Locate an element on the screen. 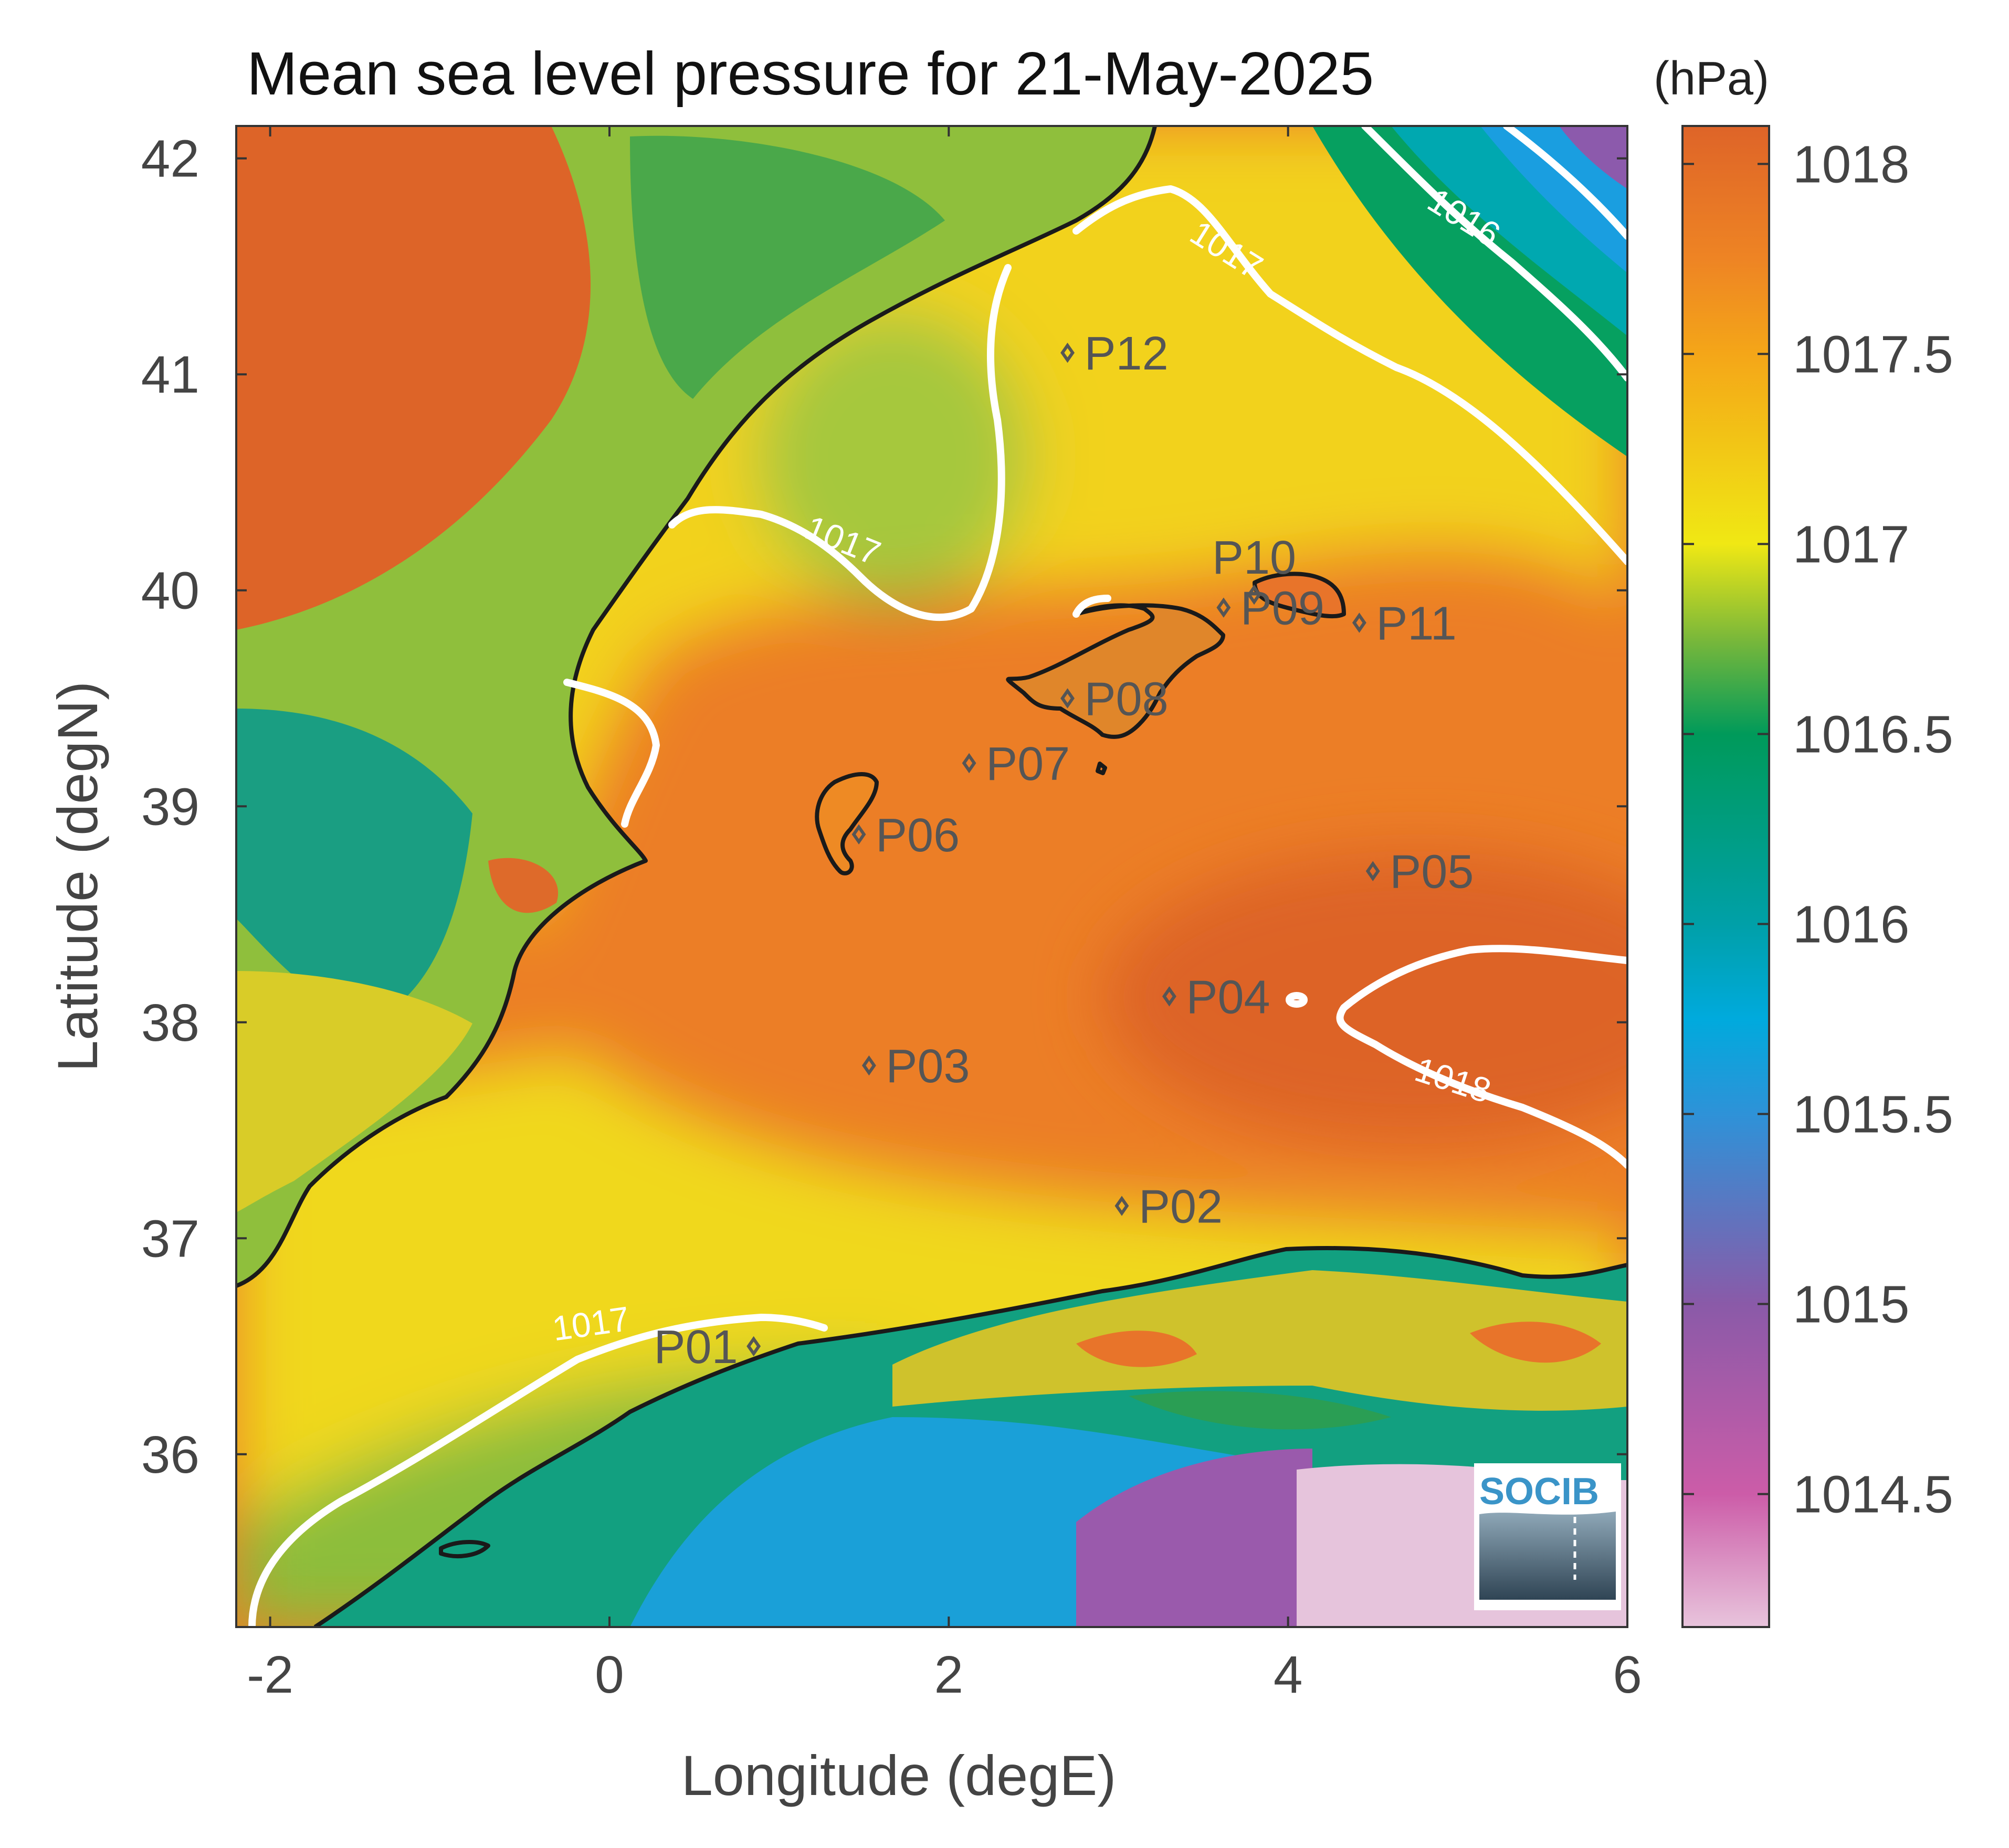  station-label: P04 is located at coordinates (1228, 997).